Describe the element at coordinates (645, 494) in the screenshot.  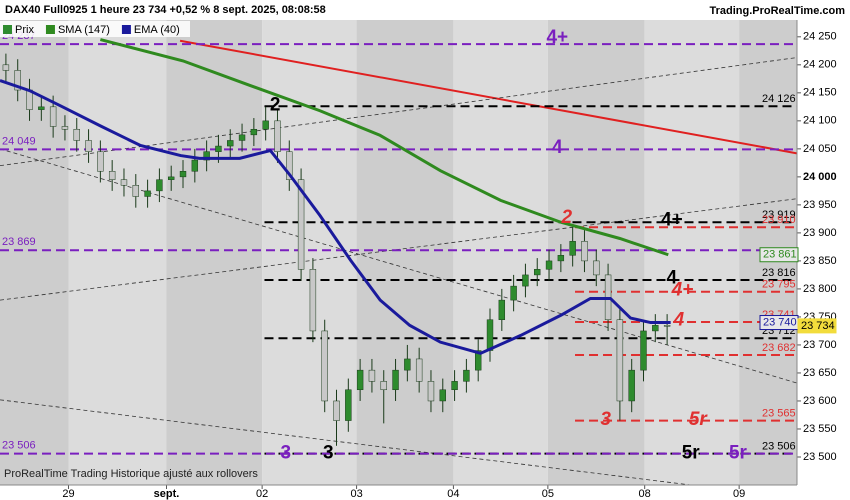
I see `x-tick-label: 08` at that location.